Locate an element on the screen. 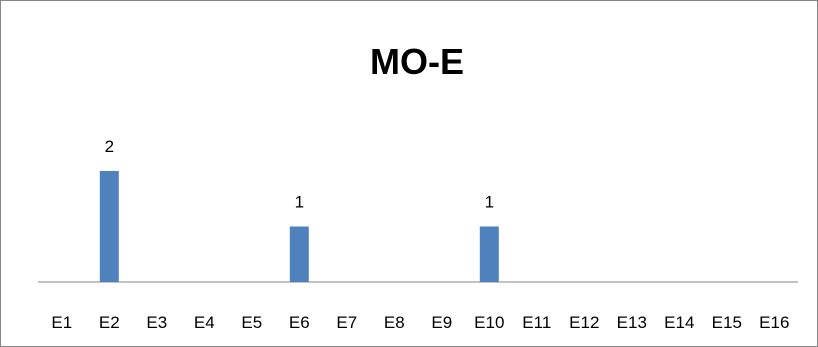 This screenshot has width=818, height=347. x-tick-label-e7: E7 is located at coordinates (346, 322).